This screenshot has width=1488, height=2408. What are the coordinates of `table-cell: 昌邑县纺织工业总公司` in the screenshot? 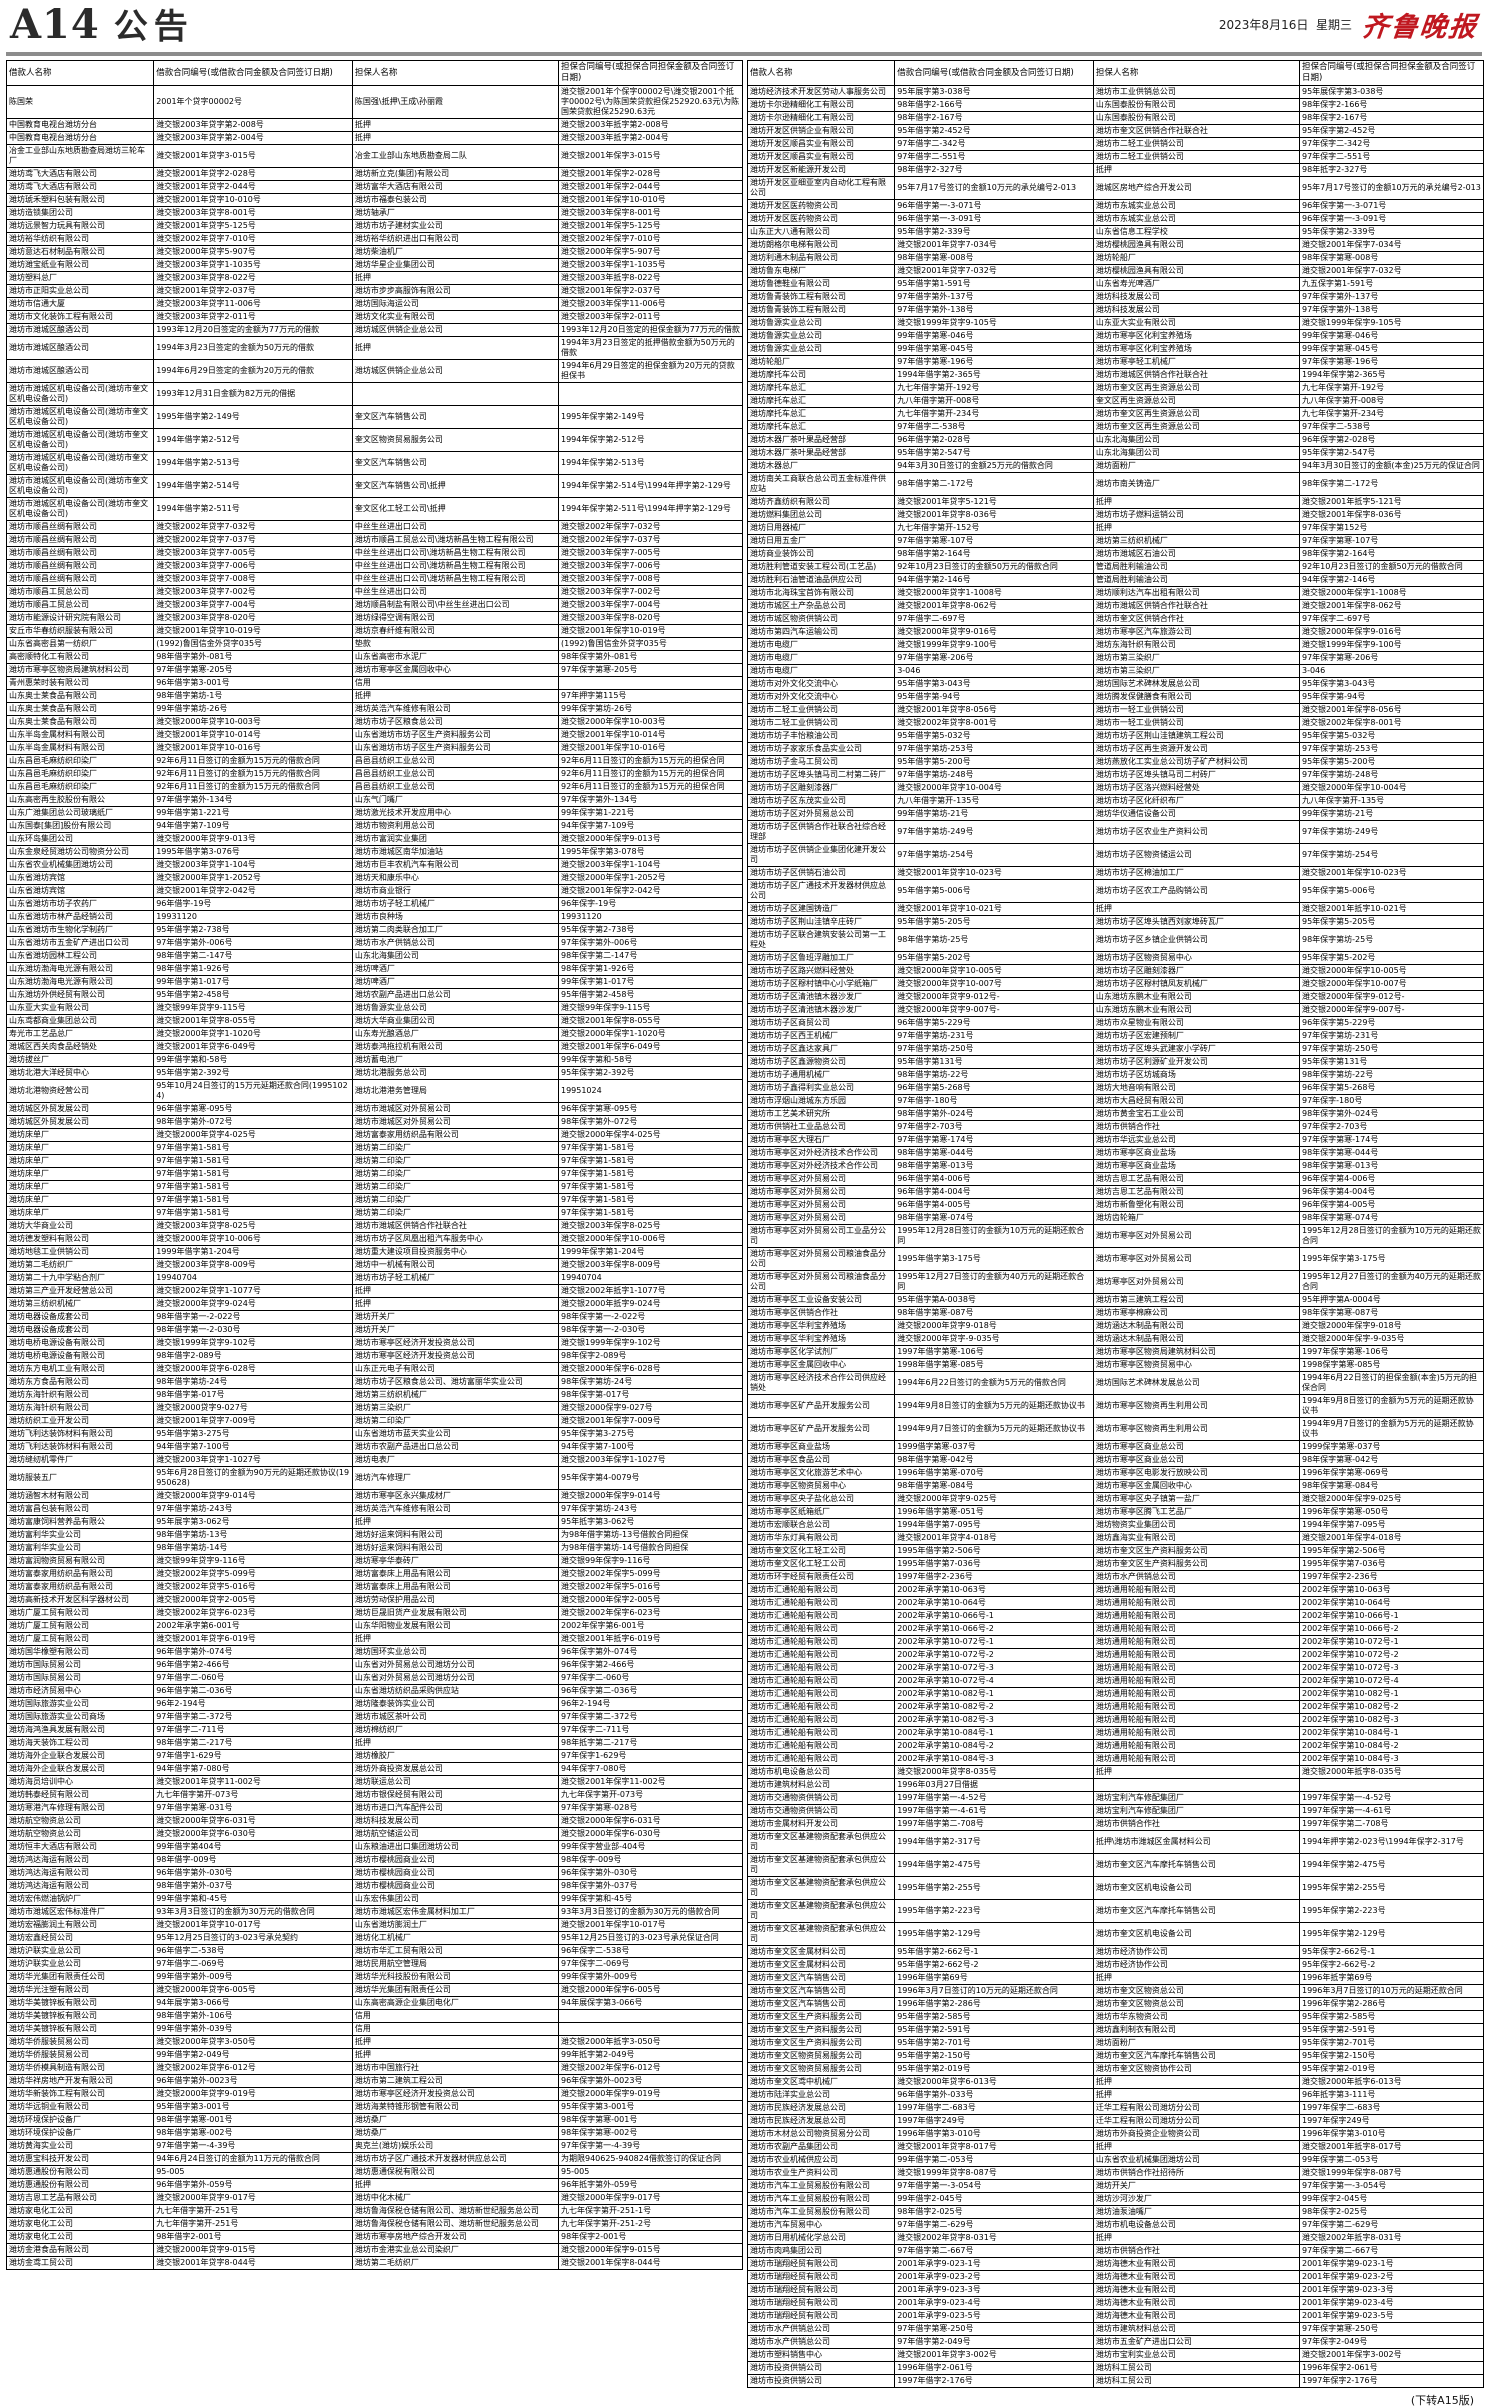 It's located at (455, 787).